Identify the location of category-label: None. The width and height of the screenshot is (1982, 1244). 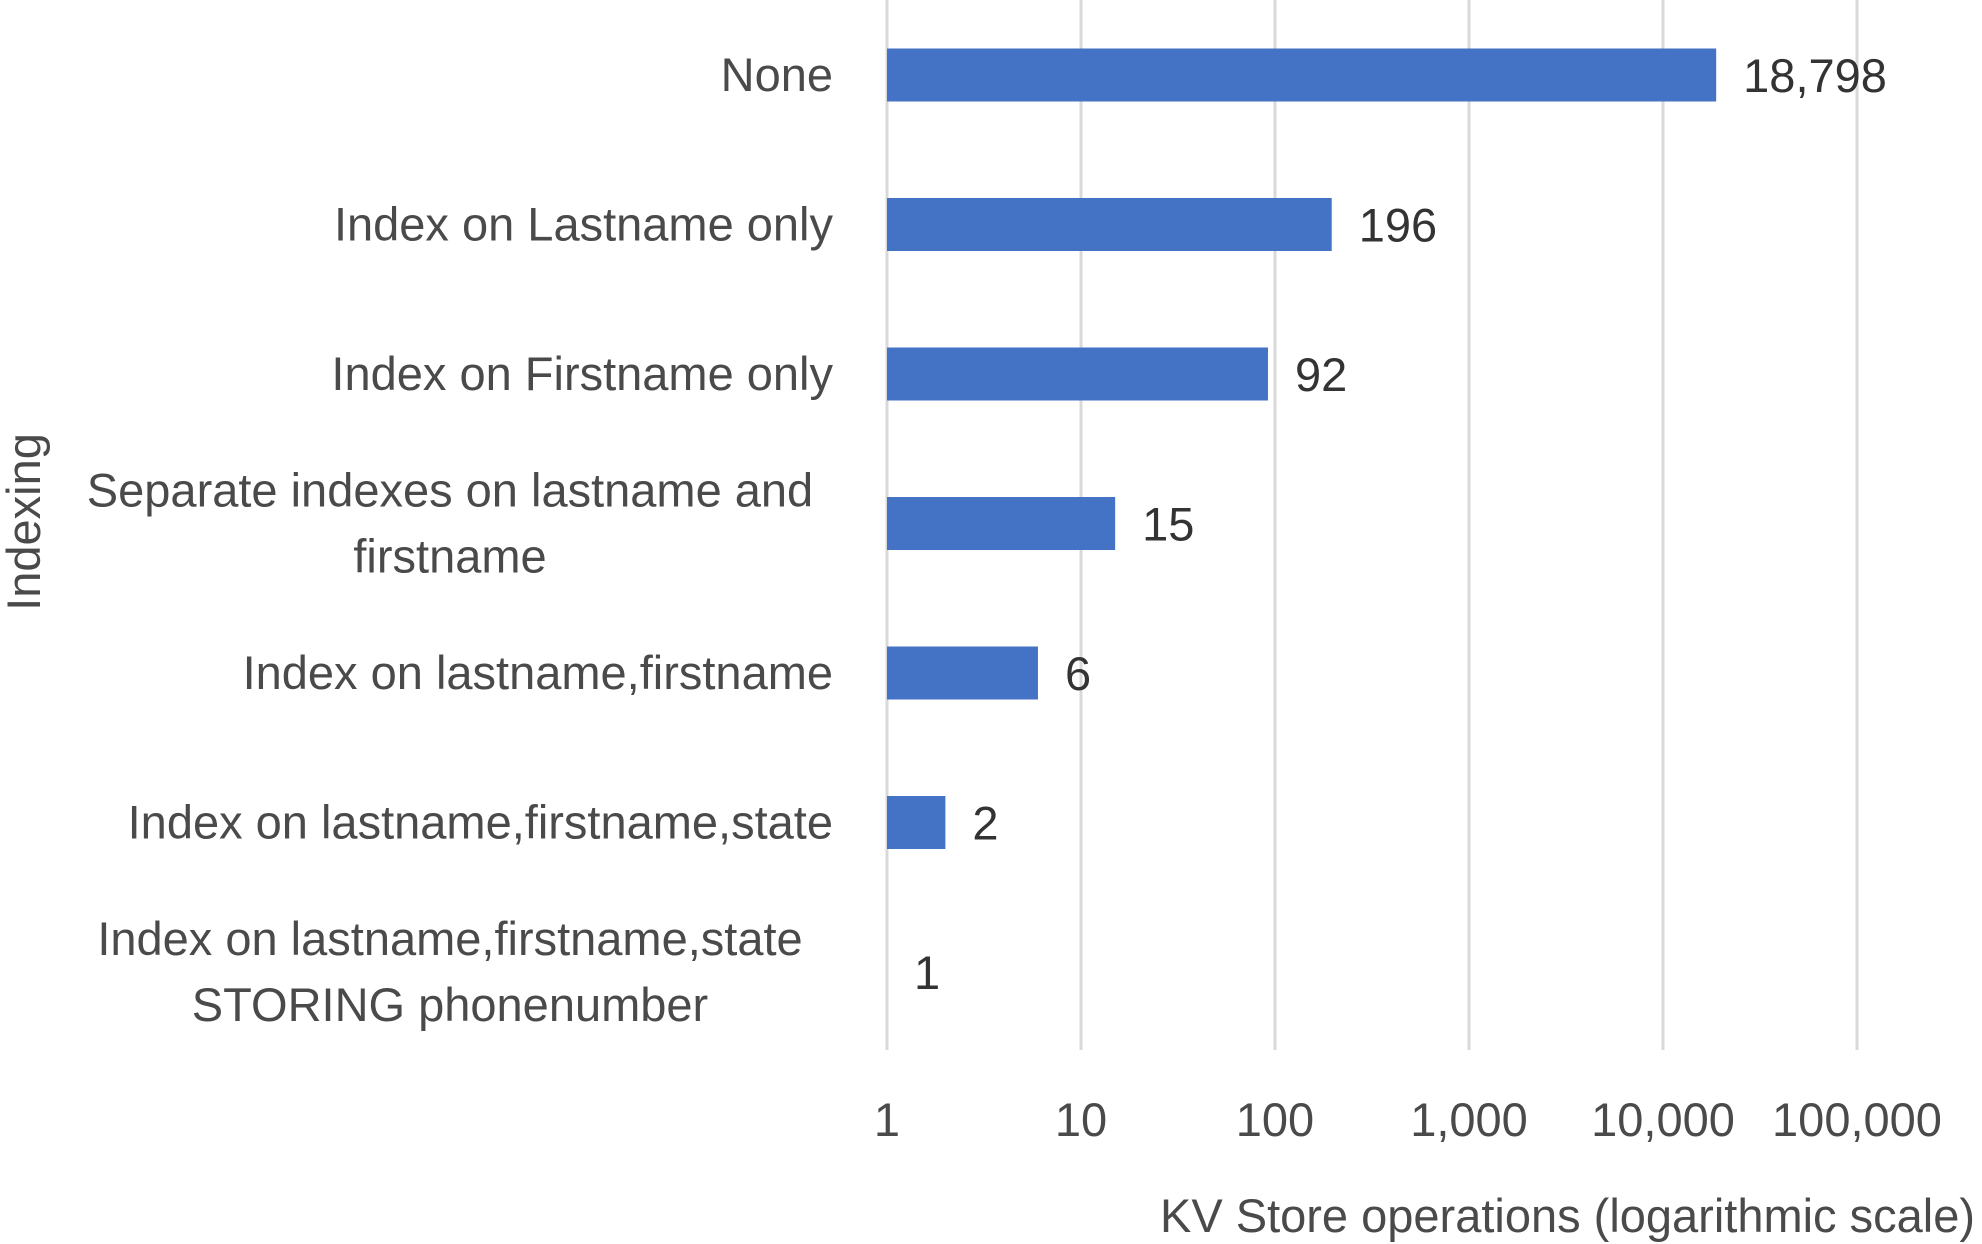
(777, 74).